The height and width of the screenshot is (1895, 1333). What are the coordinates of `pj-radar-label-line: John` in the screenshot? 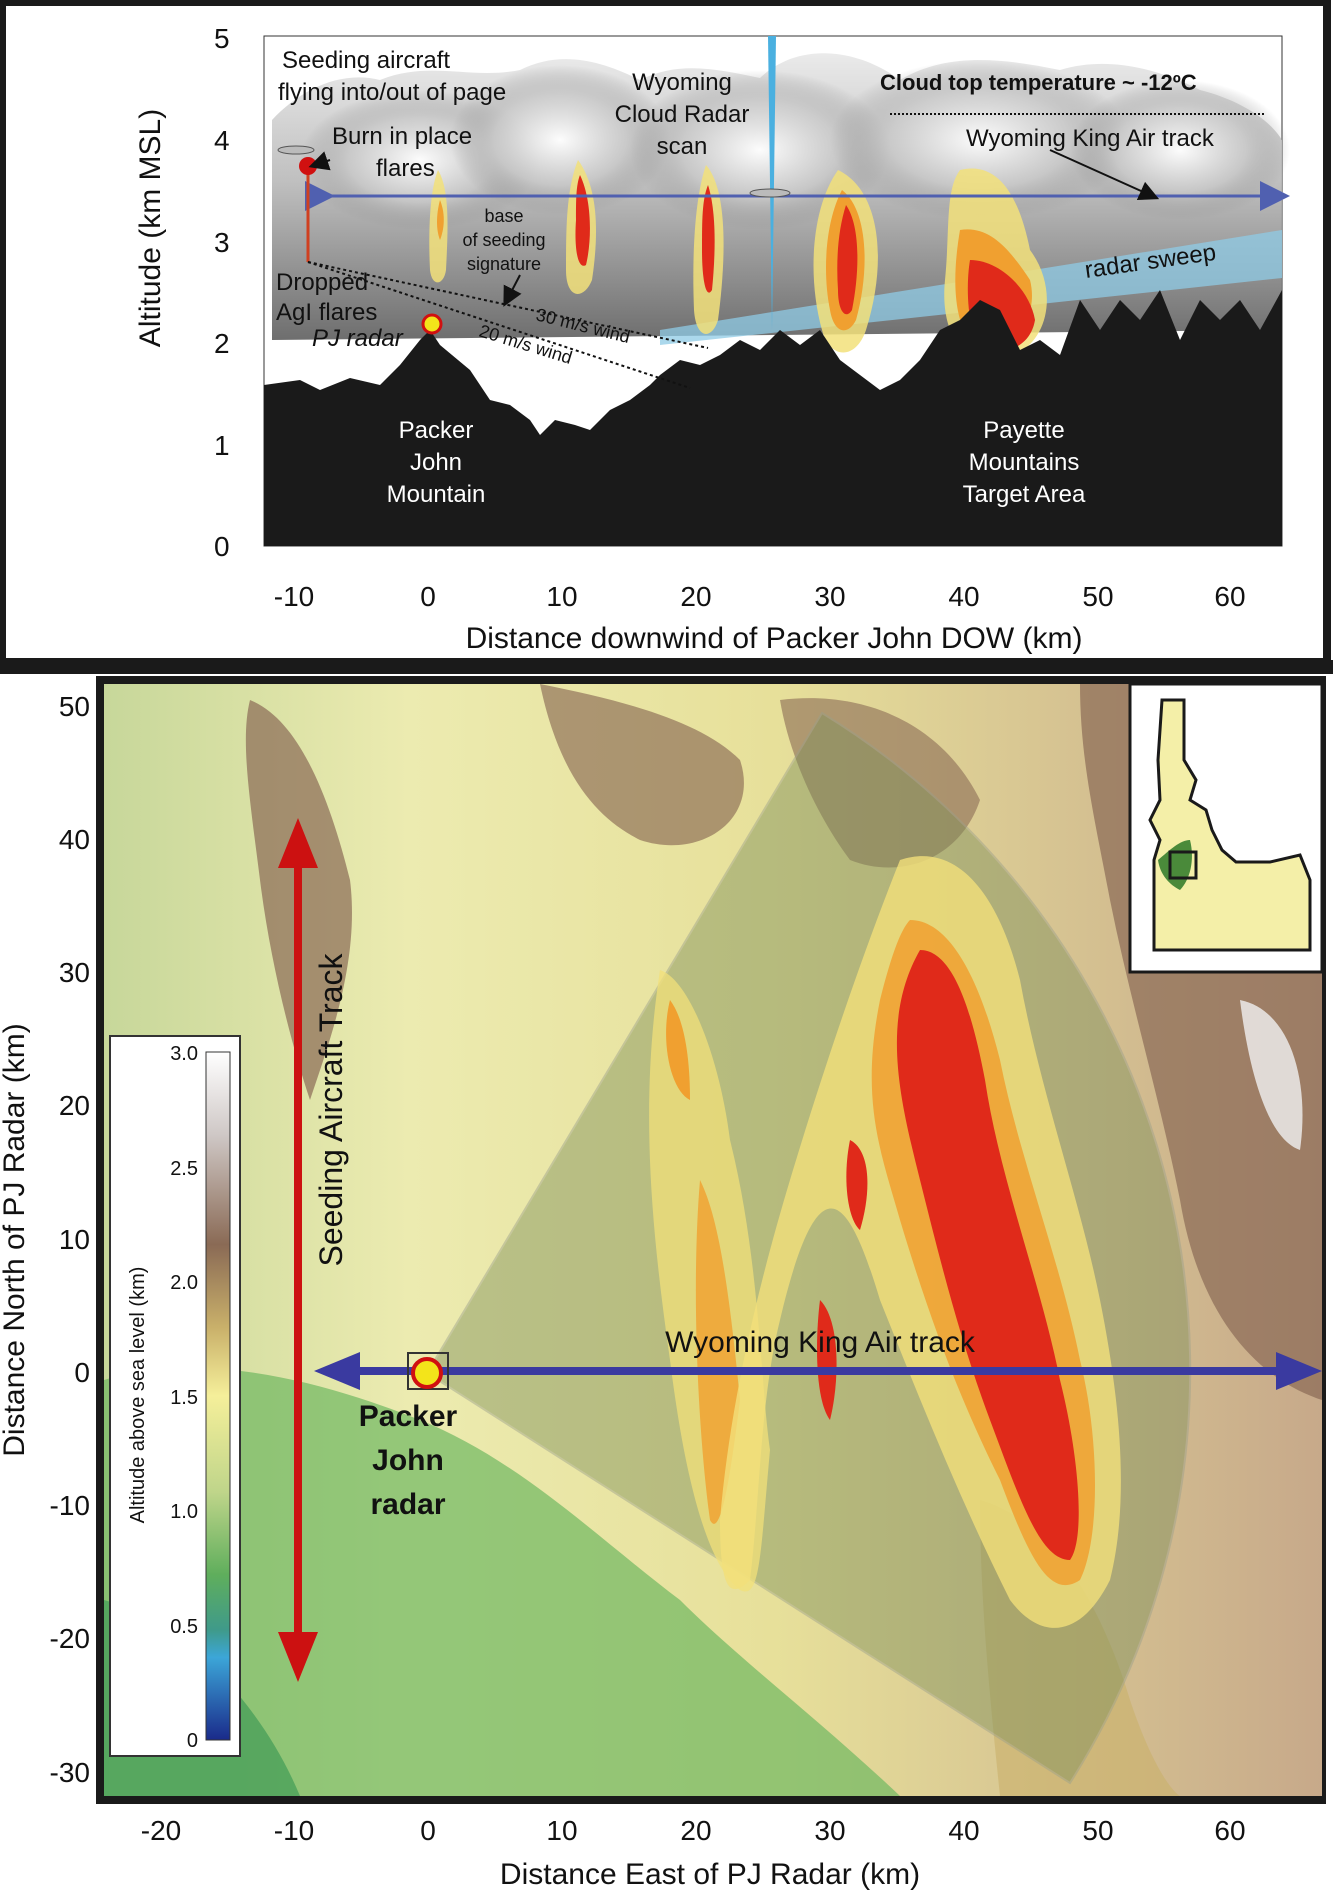 It's located at (408, 1460).